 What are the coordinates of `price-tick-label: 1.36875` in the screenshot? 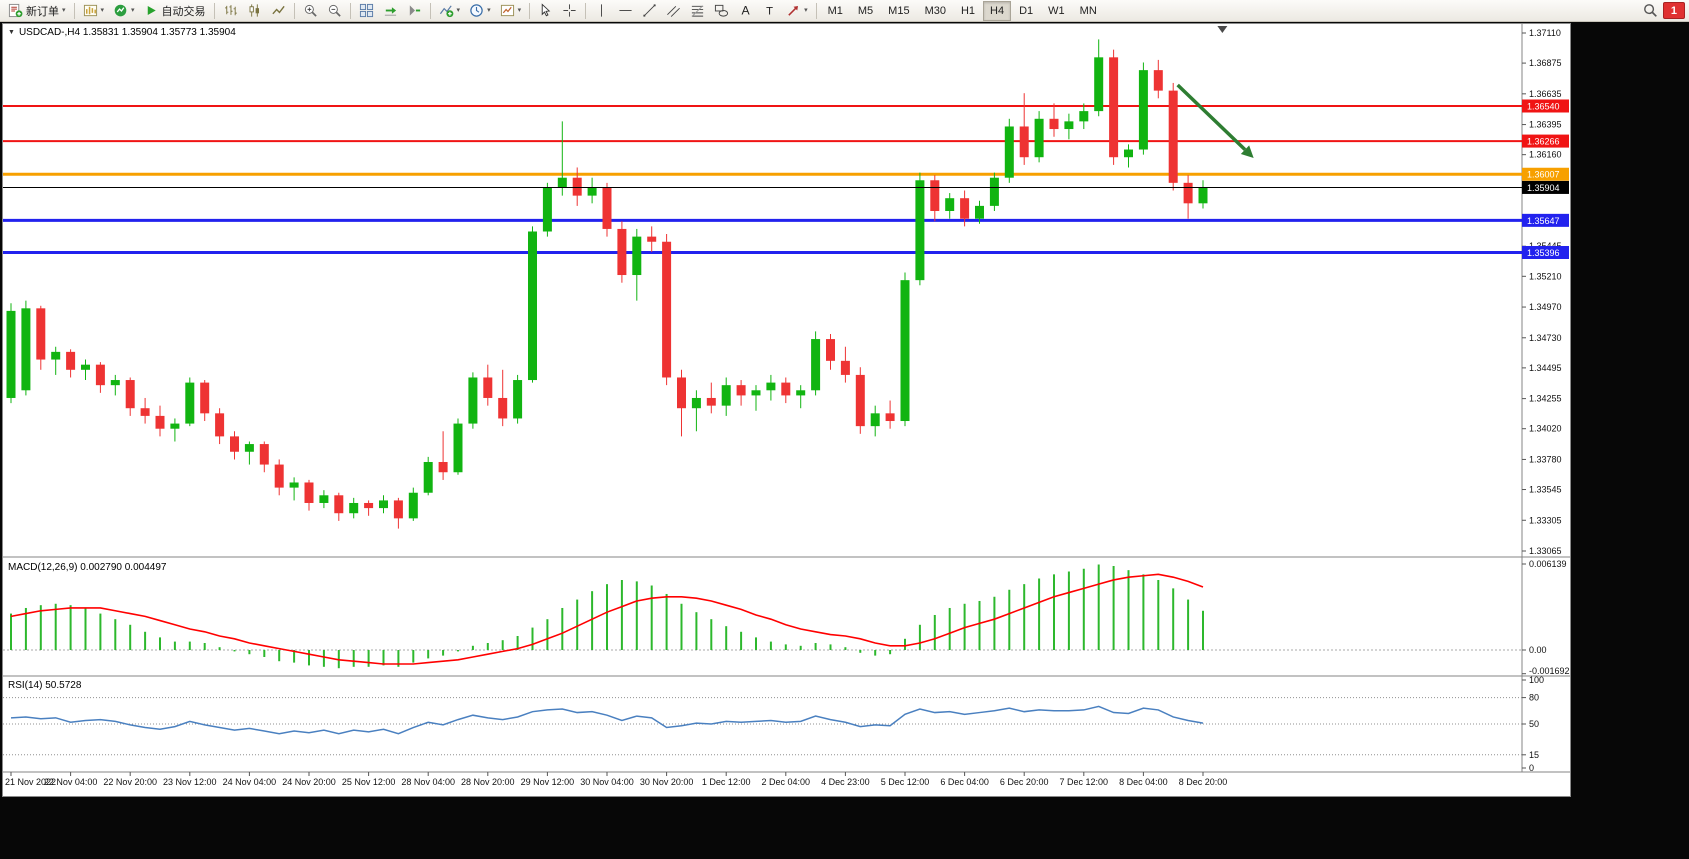 It's located at (1545, 63).